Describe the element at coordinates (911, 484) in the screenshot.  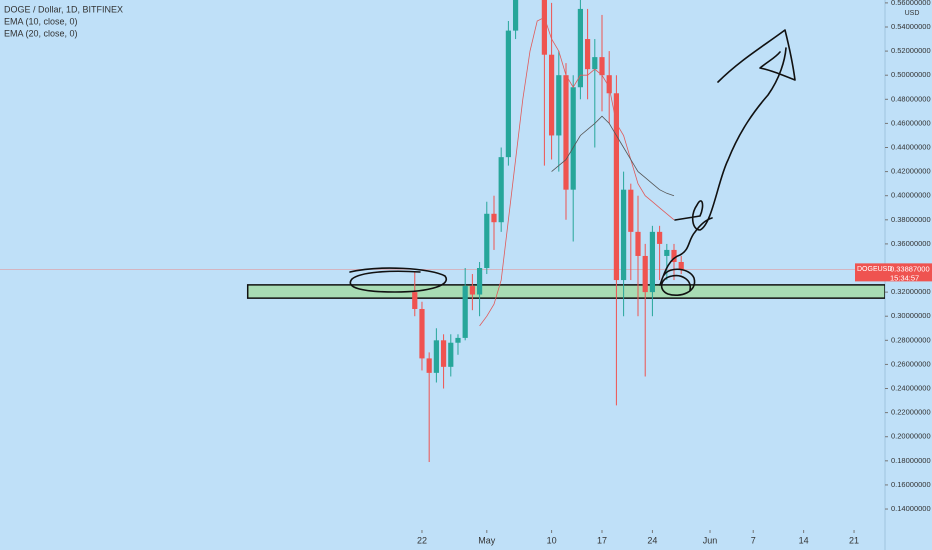
I see `y-tick-label: 0.16000000` at that location.